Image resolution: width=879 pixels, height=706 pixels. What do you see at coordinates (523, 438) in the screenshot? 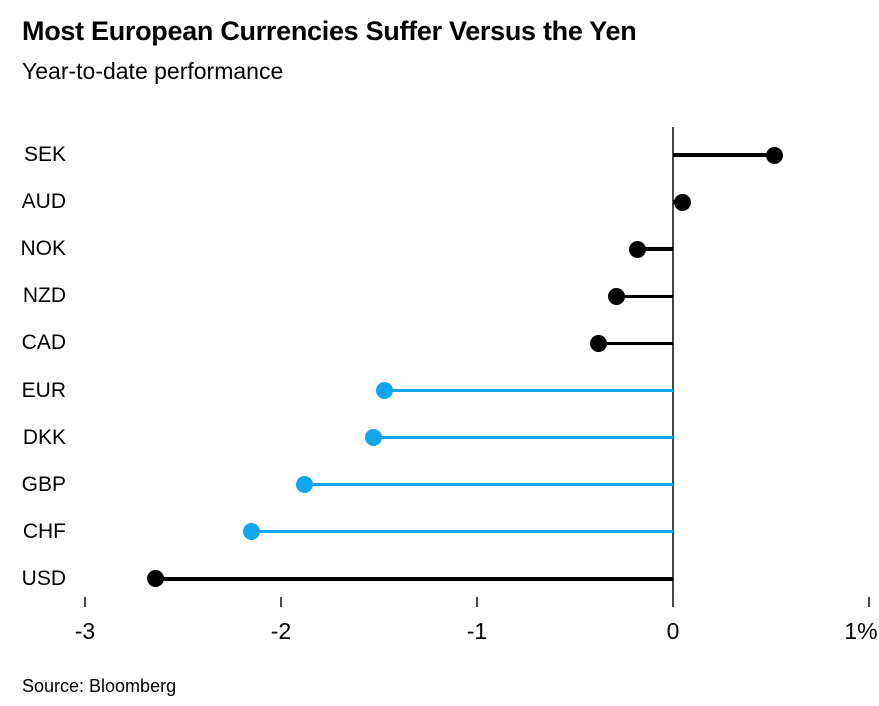
I see `lollipop-stem-dkk` at bounding box center [523, 438].